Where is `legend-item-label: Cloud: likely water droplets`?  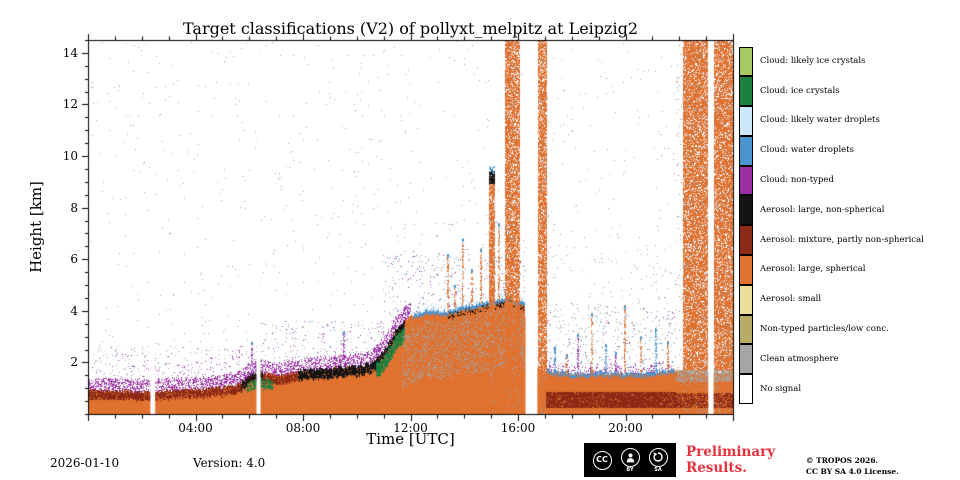
legend-item-label: Cloud: likely water droplets is located at coordinates (820, 120).